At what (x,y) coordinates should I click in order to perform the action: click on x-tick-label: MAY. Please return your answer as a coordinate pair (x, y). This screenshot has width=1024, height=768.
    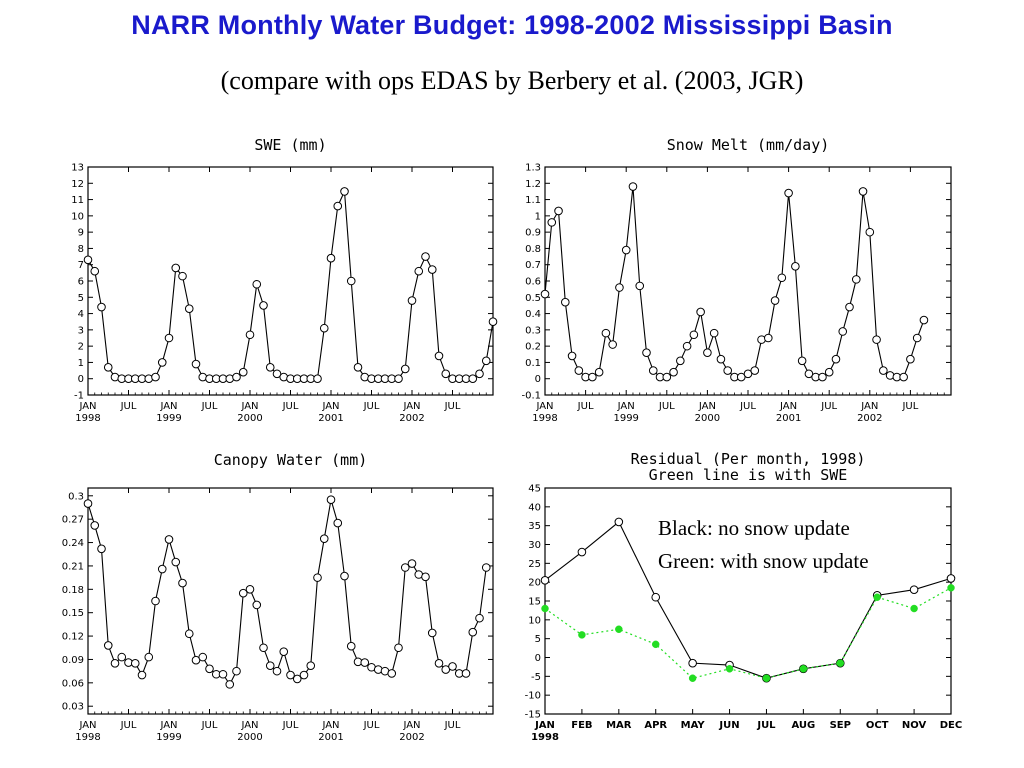
    Looking at the image, I should click on (693, 725).